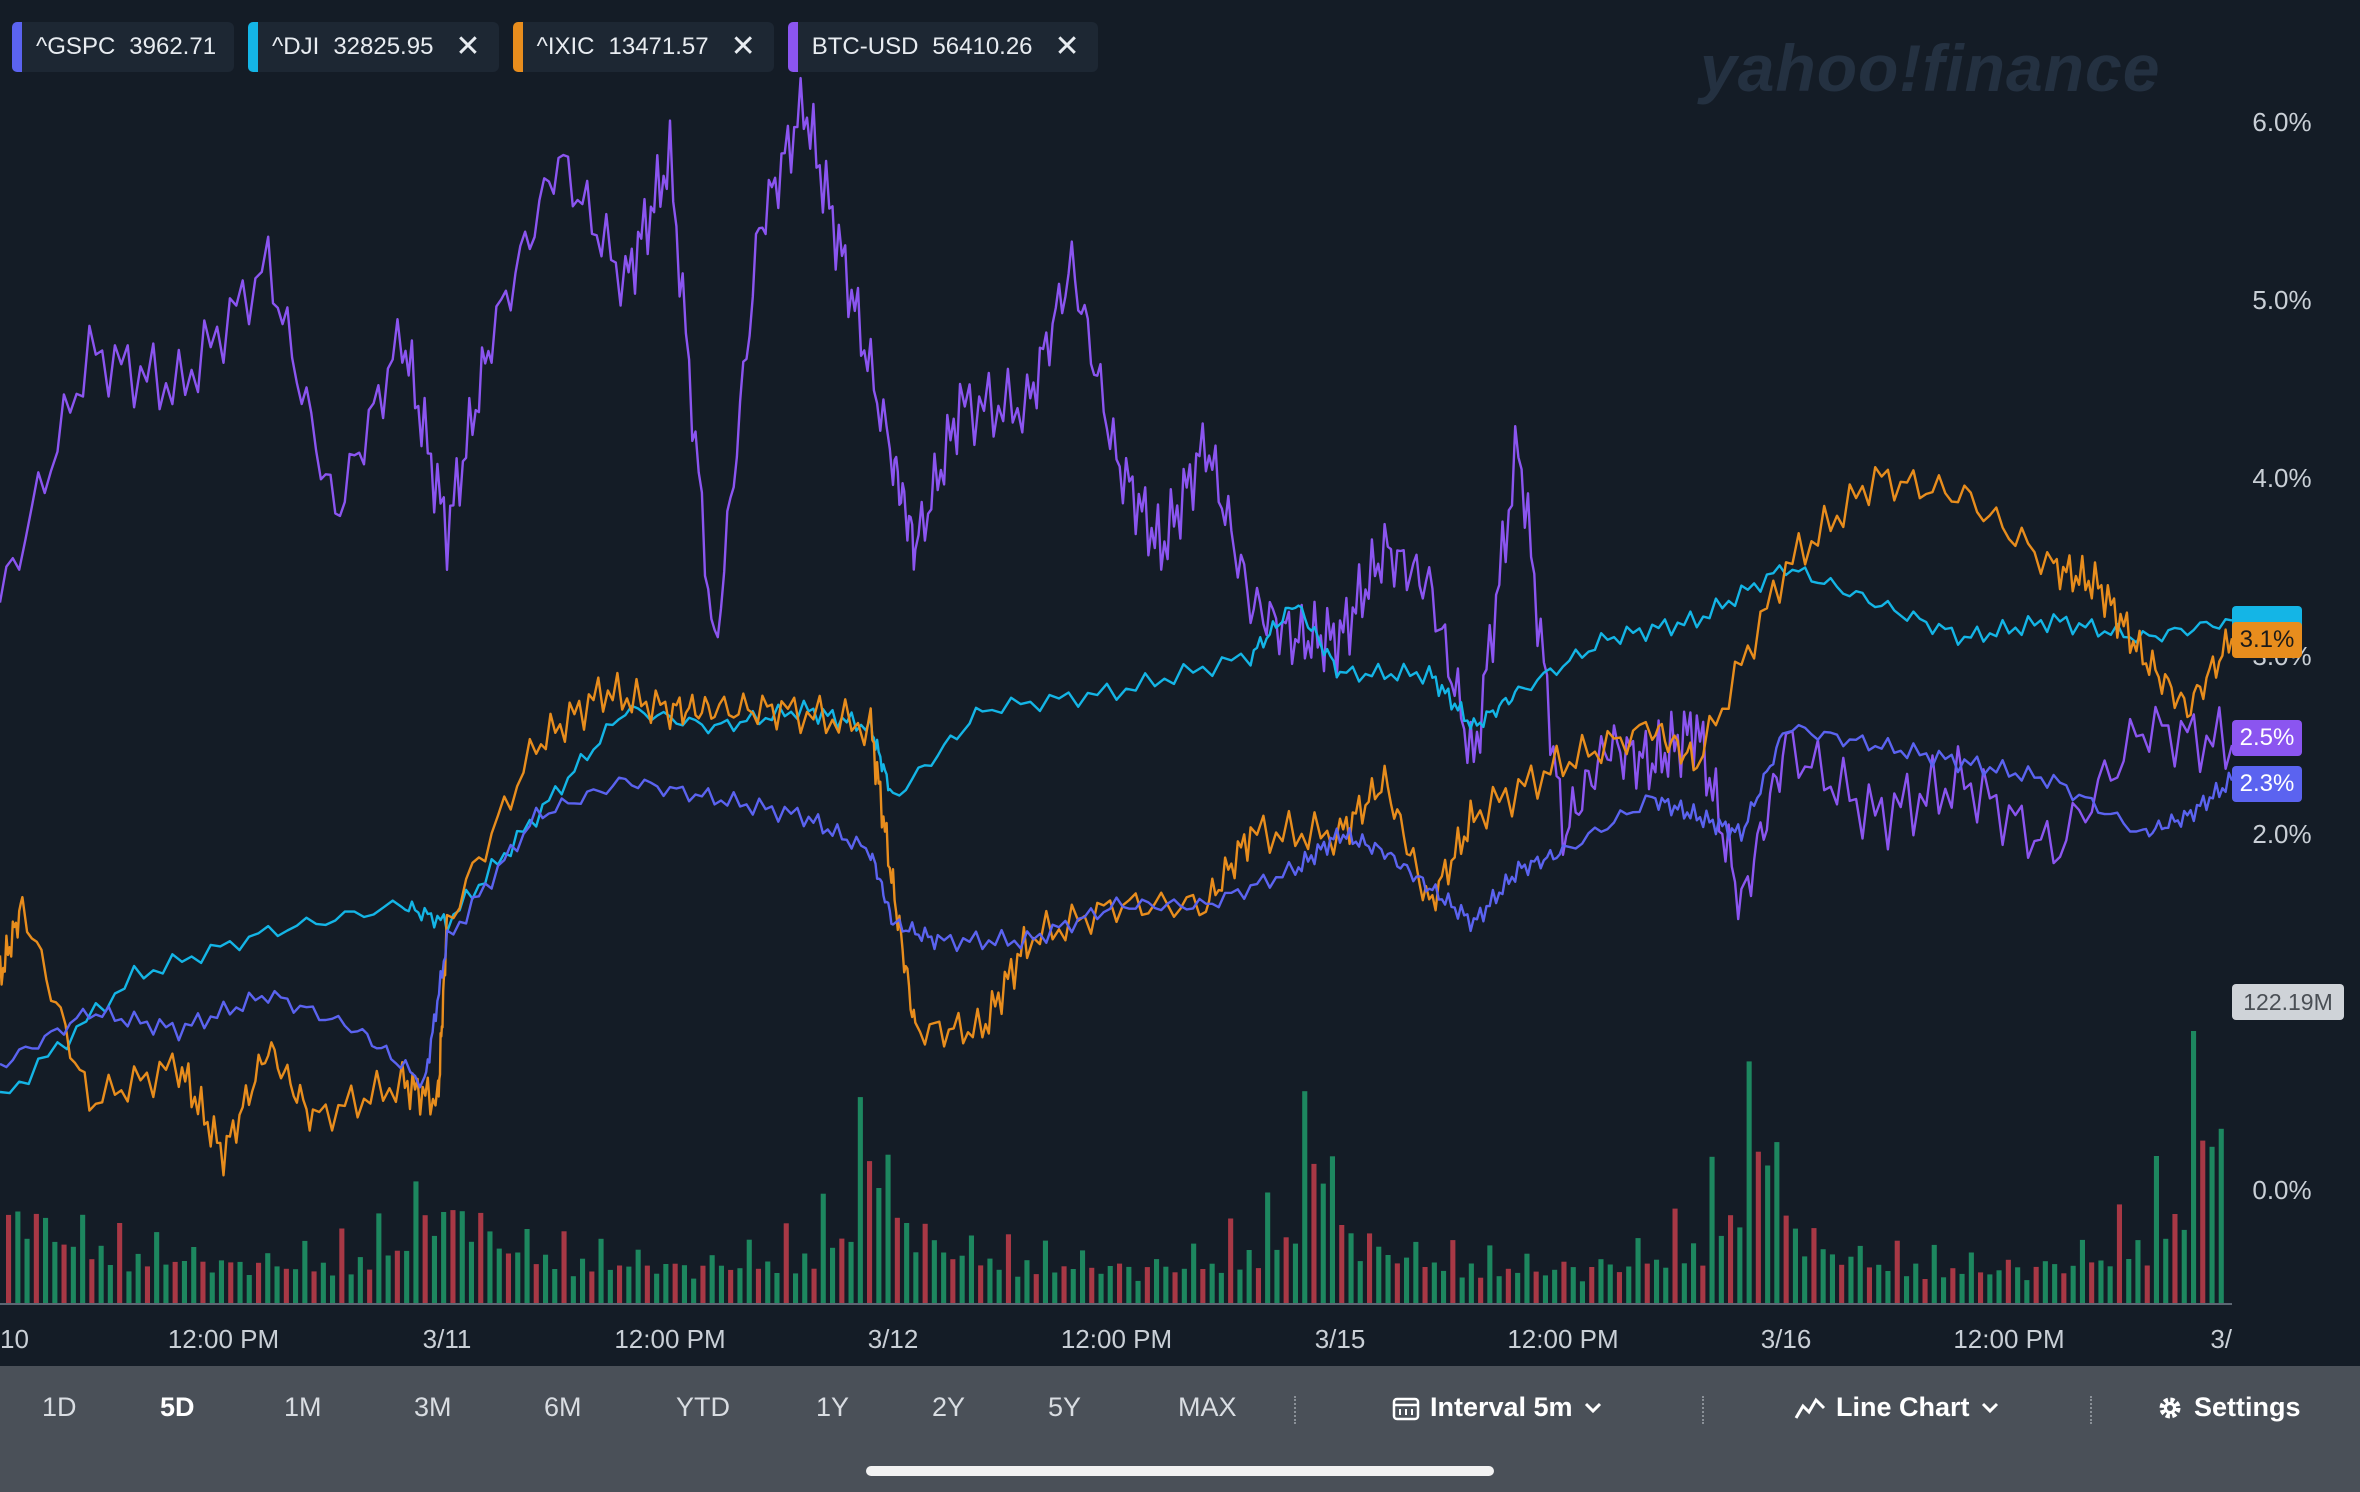 This screenshot has height=1492, width=2360. What do you see at coordinates (2267, 738) in the screenshot?
I see `series-end-tag: 2.5%` at bounding box center [2267, 738].